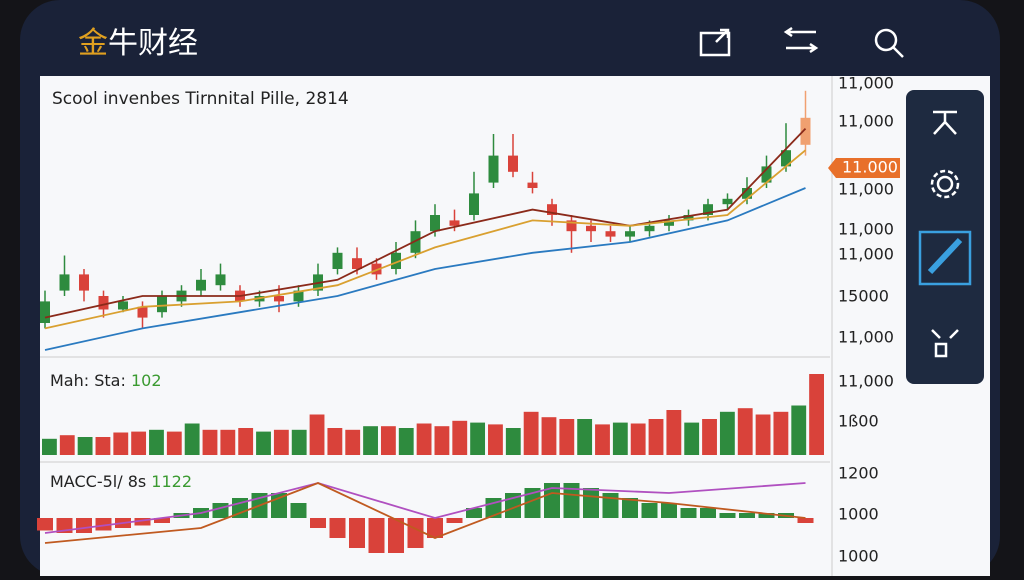 The height and width of the screenshot is (580, 1024). Describe the element at coordinates (425, 508) in the screenshot. I see `macd-line` at that location.